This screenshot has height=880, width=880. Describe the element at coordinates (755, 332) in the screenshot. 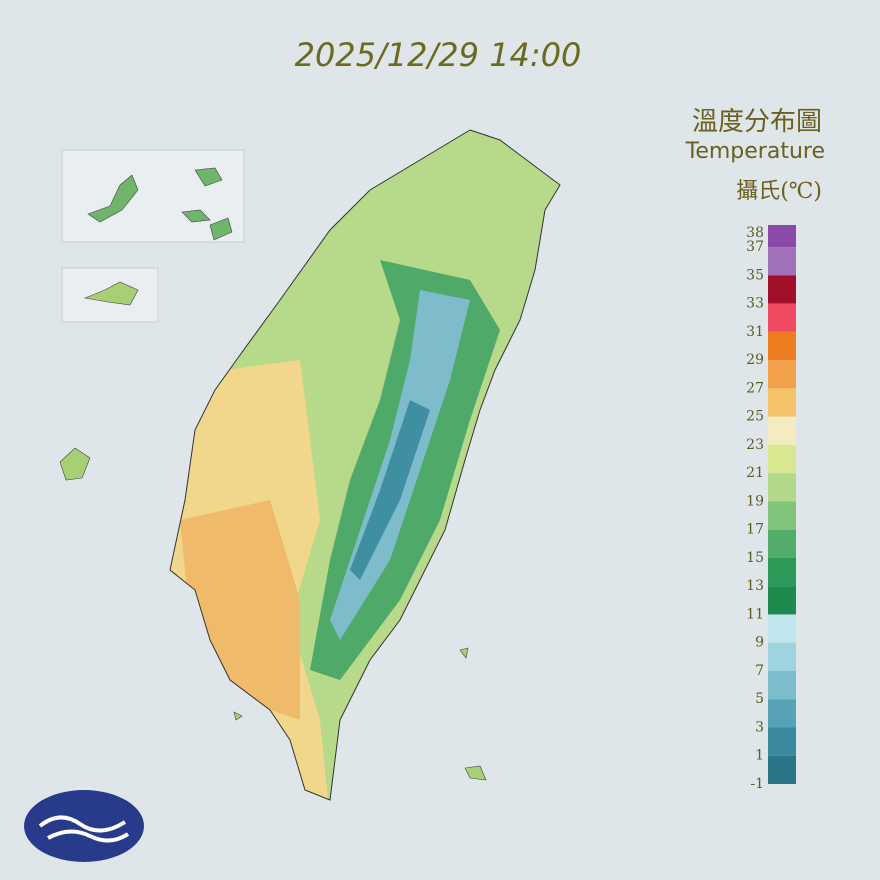

I see `legend-tick-label: 31` at that location.